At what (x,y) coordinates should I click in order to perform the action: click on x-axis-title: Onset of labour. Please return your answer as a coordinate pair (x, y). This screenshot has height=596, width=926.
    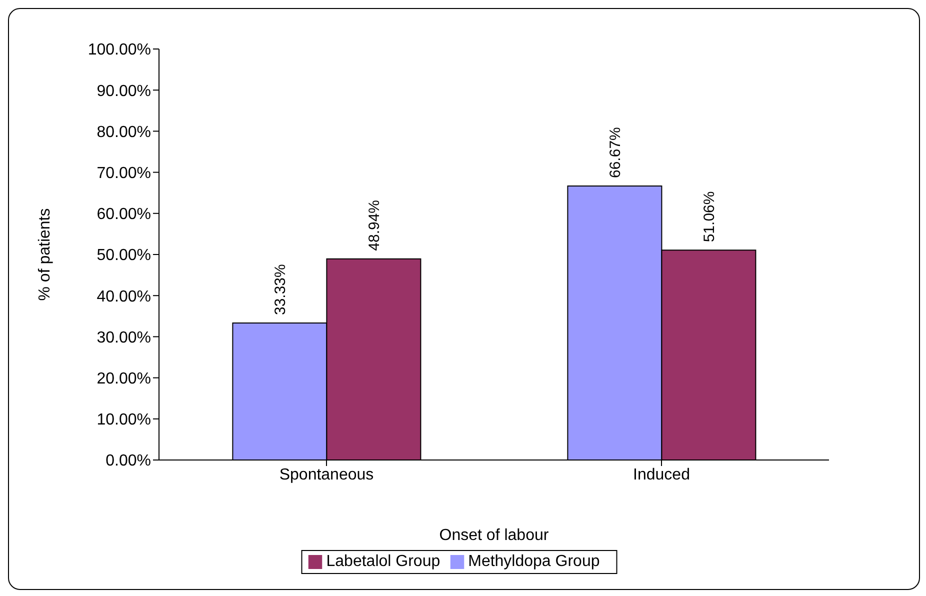
    Looking at the image, I should click on (494, 535).